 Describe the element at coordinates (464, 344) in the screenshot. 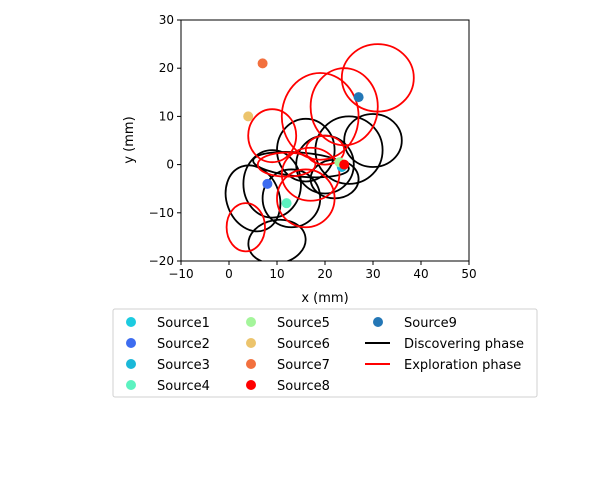

I see `legend-label: Discovering phase` at that location.